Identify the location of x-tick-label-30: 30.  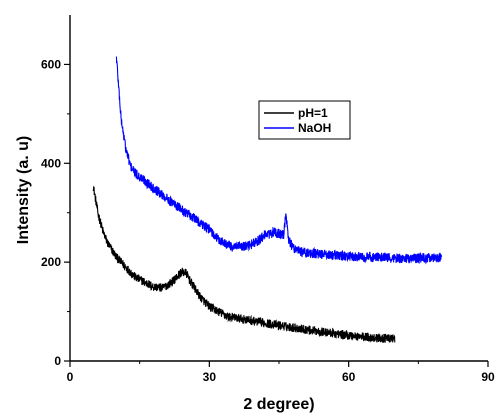
(210, 377).